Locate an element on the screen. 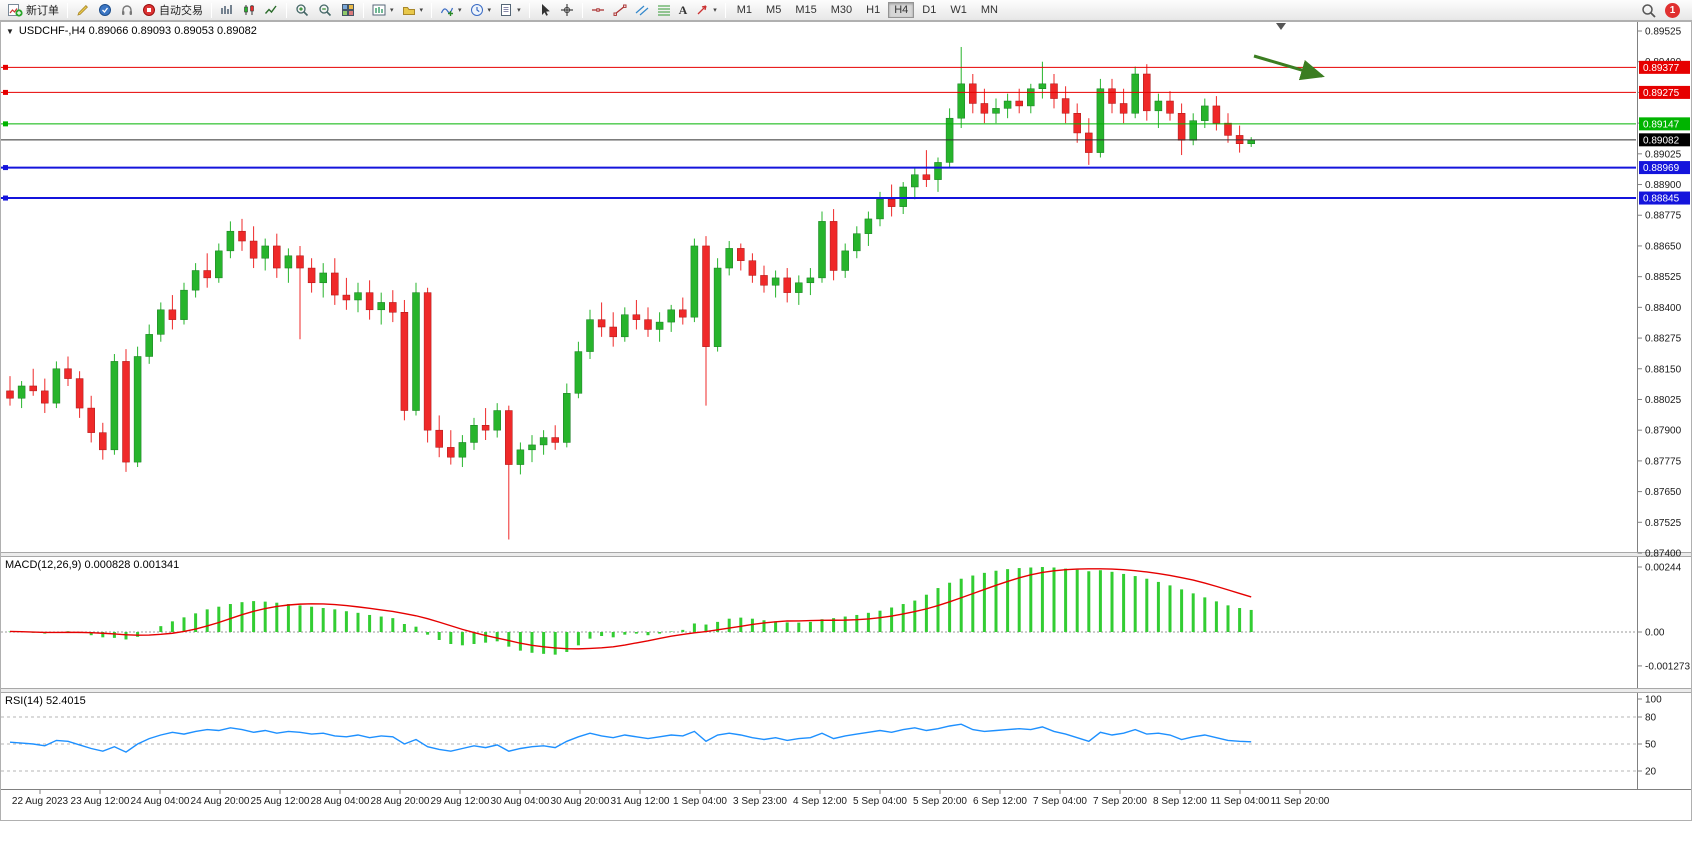  market-watch-icon is located at coordinates (105, 10).